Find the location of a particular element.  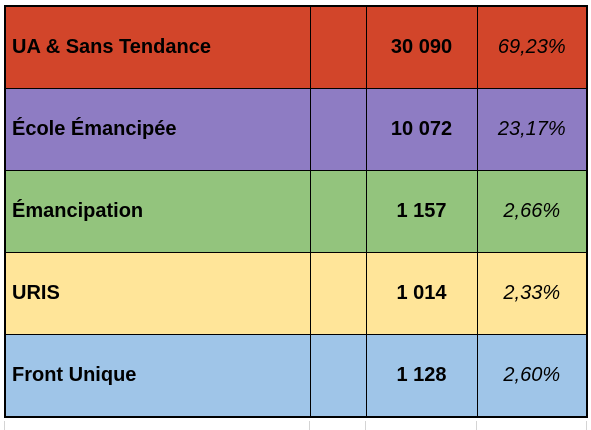

votes-cell: 30 090 is located at coordinates (421, 47).